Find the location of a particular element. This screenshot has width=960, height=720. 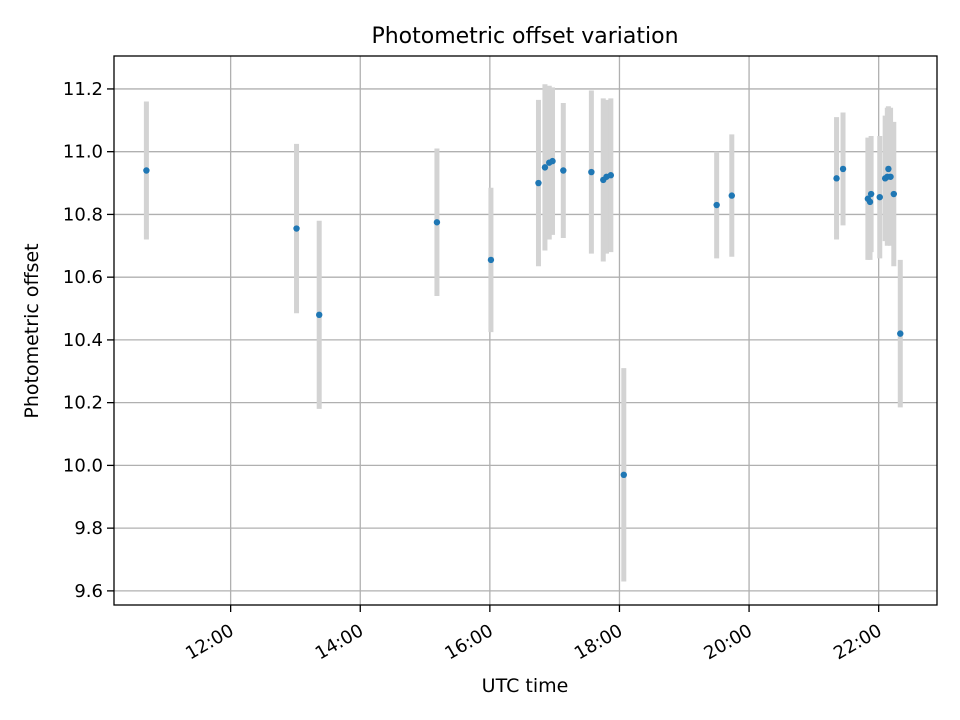

y-tick-label: 9.8 is located at coordinates (88, 528).